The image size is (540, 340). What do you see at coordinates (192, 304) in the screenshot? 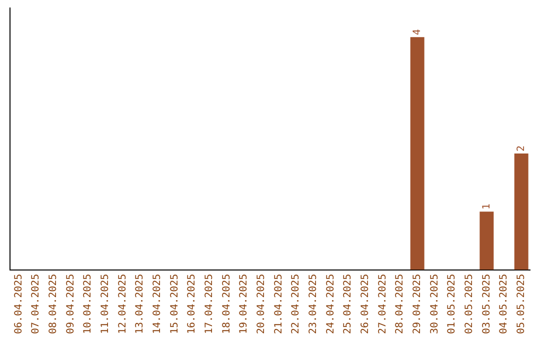
I see `x-tick-label: 16.04.2025` at bounding box center [192, 304].